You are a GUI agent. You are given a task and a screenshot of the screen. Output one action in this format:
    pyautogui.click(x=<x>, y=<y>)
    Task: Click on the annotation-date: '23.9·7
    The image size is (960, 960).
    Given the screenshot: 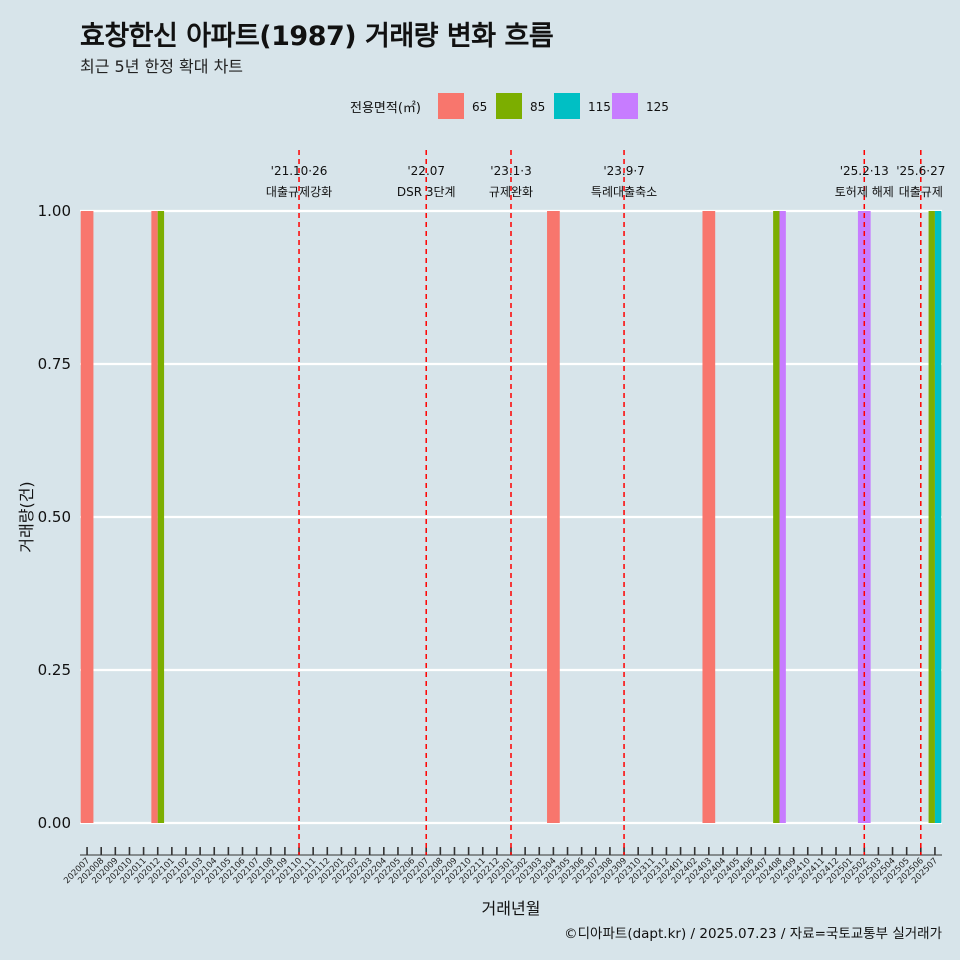 What is the action you would take?
    pyautogui.click(x=623, y=171)
    